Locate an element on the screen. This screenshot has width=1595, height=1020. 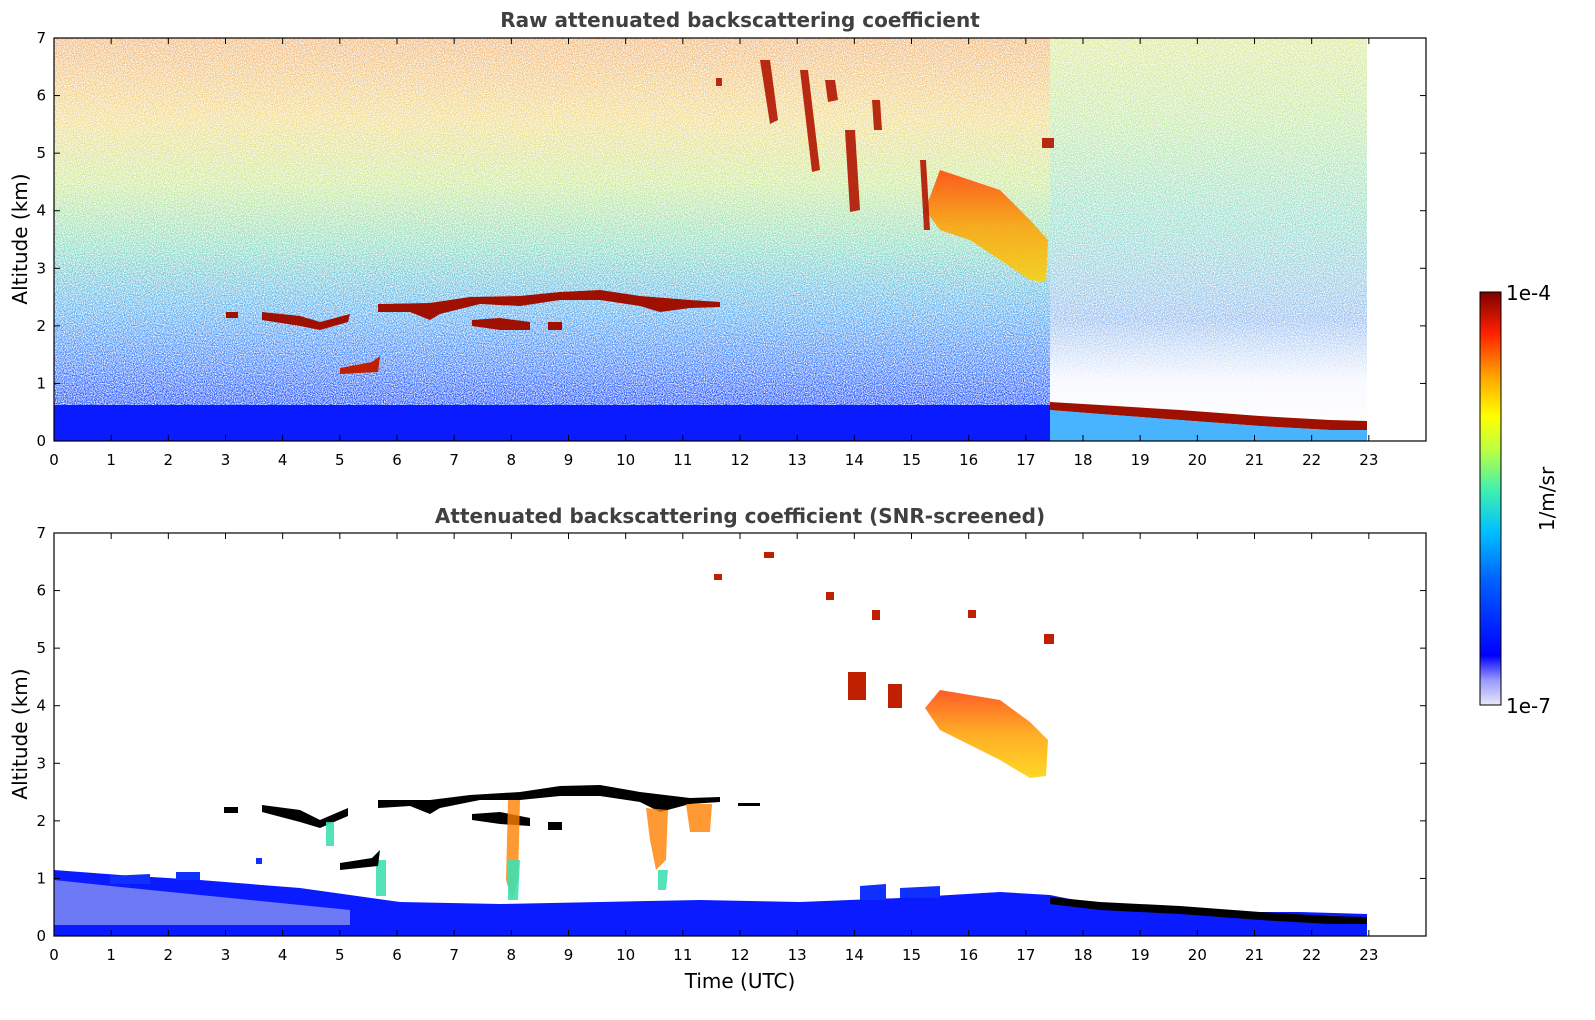
screened-x-tick-label: 0 is located at coordinates (54, 955).